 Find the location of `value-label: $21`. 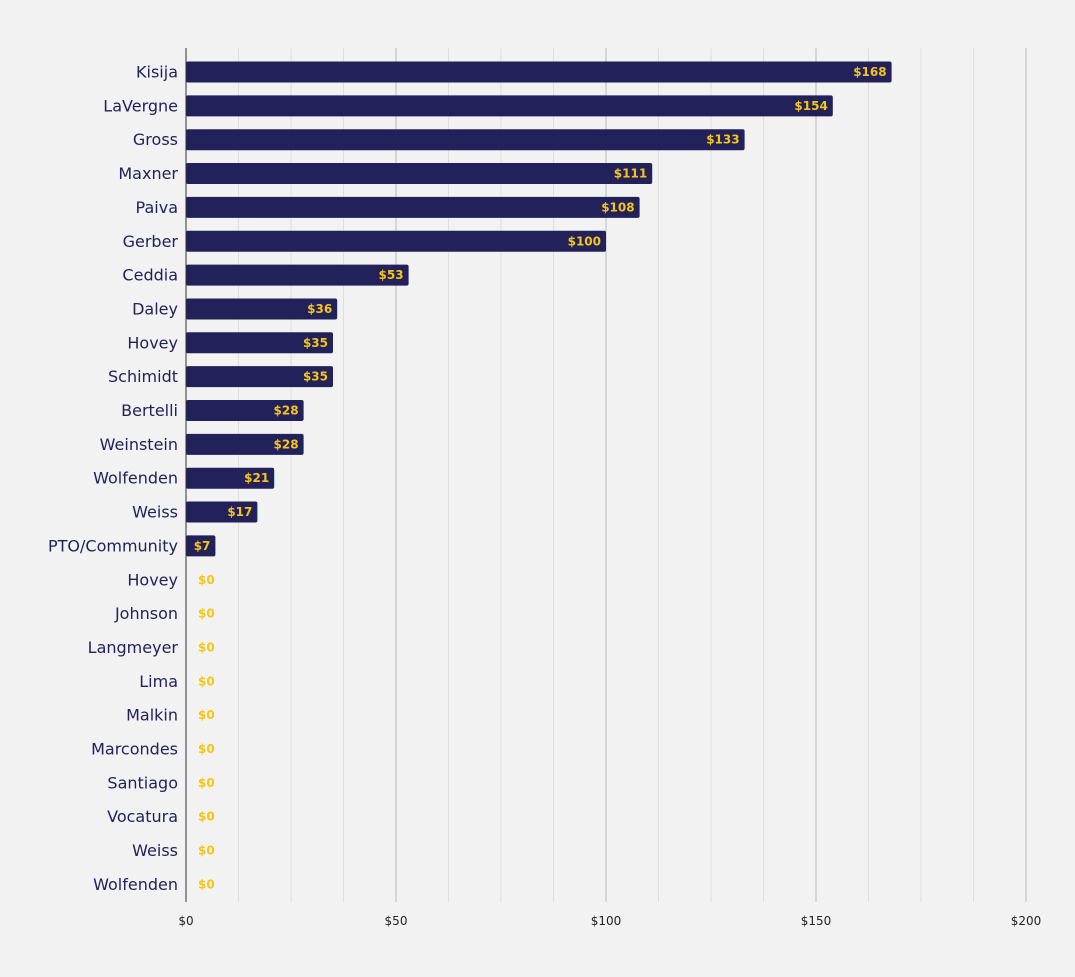

value-label: $21 is located at coordinates (256, 478).